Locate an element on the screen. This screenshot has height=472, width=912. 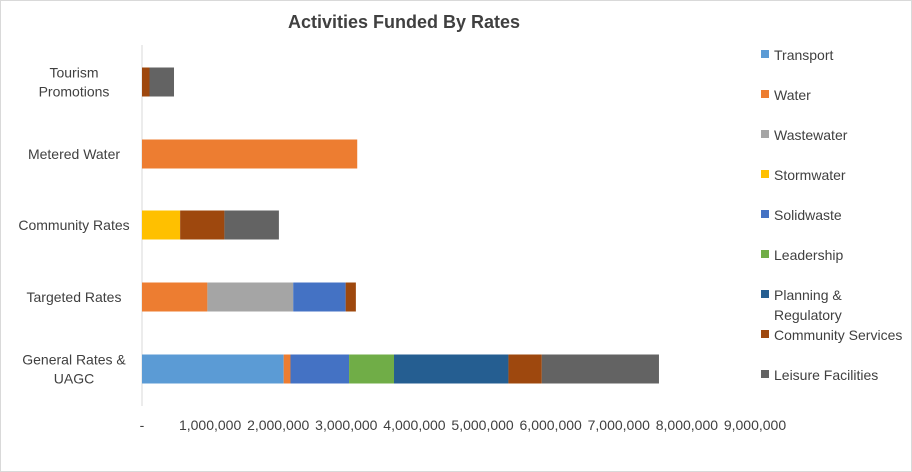
x-tick-label: 9,000,000 is located at coordinates (755, 425).